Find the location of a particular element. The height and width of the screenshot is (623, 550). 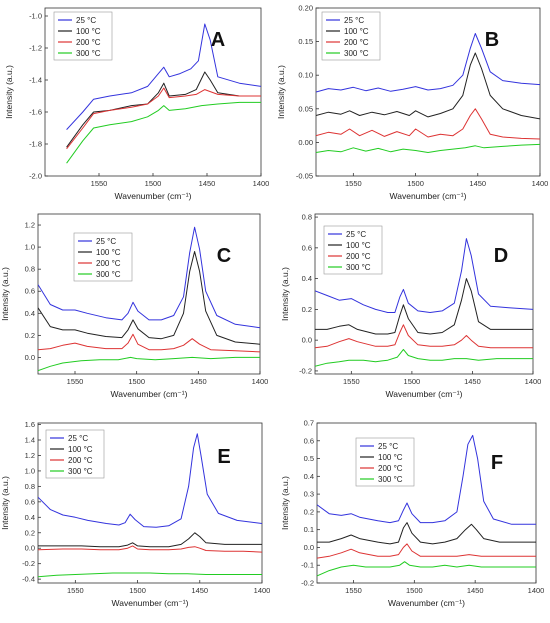

y-tick-label: -0.4 is located at coordinates (28, 579).